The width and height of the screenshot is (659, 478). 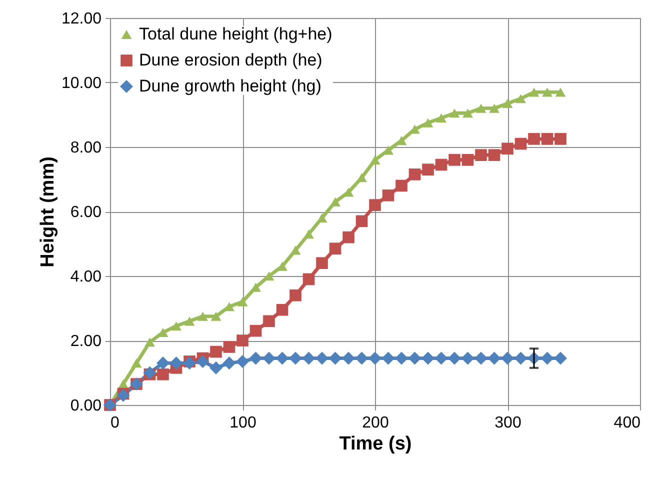 What do you see at coordinates (375, 444) in the screenshot?
I see `x-axis-title: Time (s)` at bounding box center [375, 444].